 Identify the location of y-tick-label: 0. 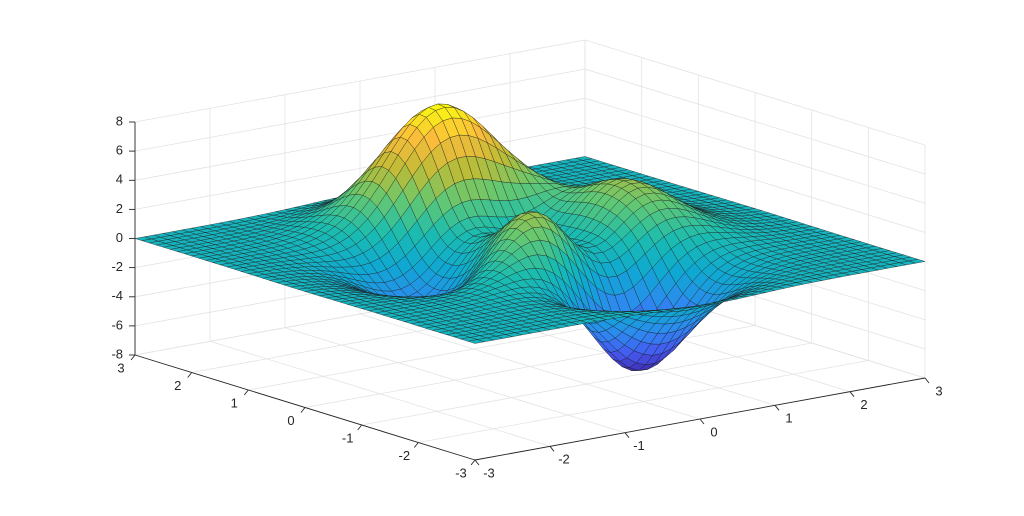
(290, 420).